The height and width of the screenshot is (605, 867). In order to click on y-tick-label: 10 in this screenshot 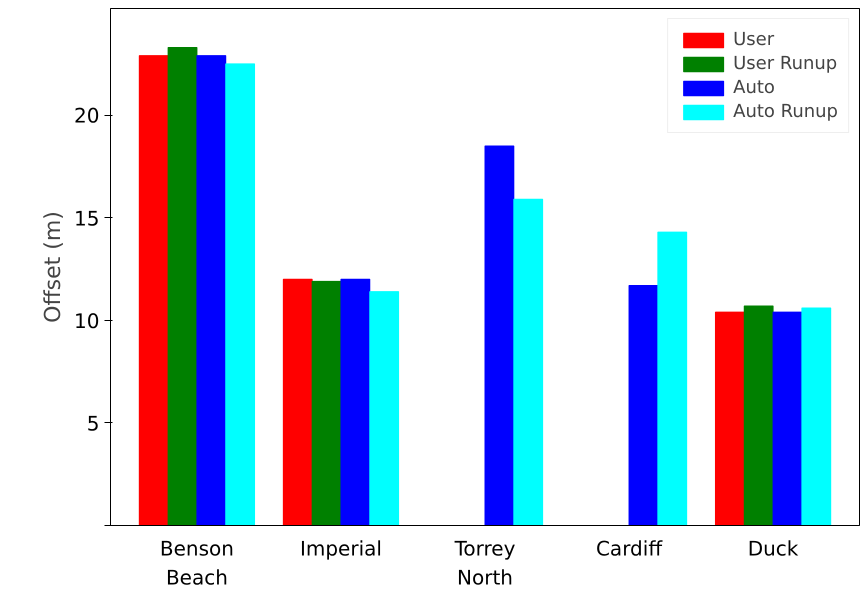, I will do `click(87, 320)`.